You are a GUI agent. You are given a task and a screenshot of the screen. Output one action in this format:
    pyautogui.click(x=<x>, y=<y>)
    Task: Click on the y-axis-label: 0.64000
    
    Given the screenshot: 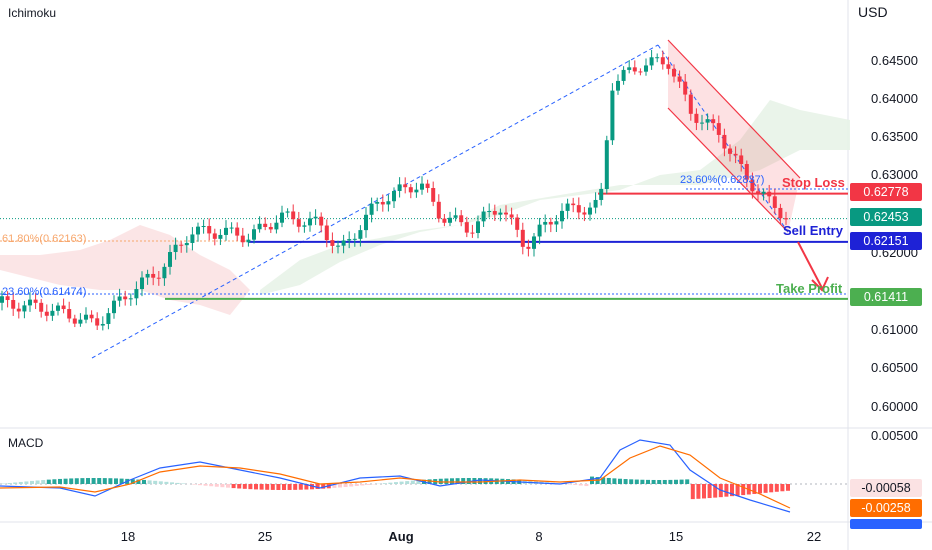 What is the action you would take?
    pyautogui.click(x=894, y=98)
    